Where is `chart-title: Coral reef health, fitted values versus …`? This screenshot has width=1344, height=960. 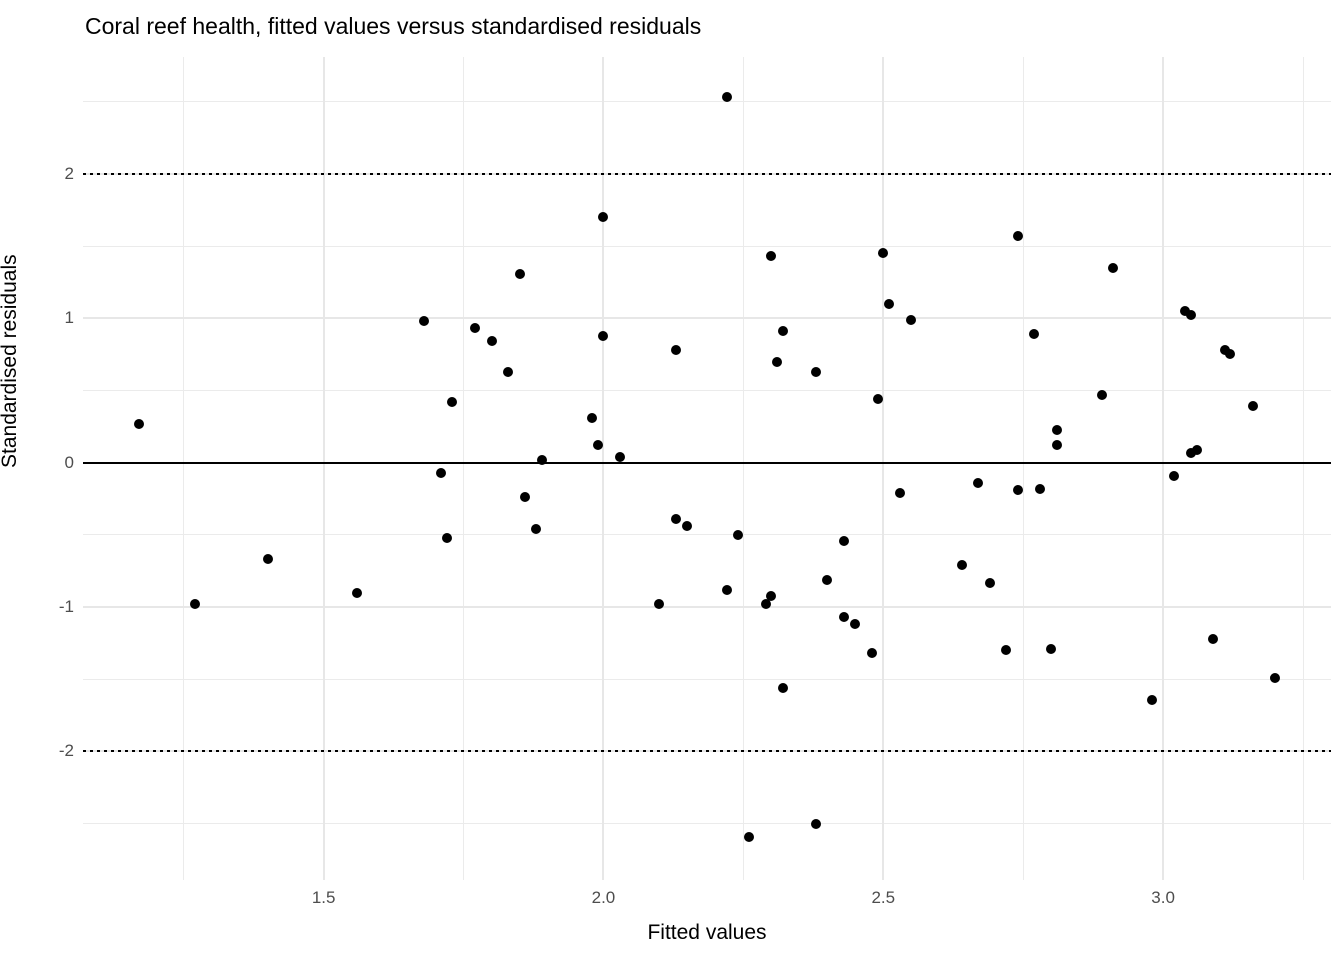 chart-title: Coral reef health, fitted values versus … is located at coordinates (393, 26).